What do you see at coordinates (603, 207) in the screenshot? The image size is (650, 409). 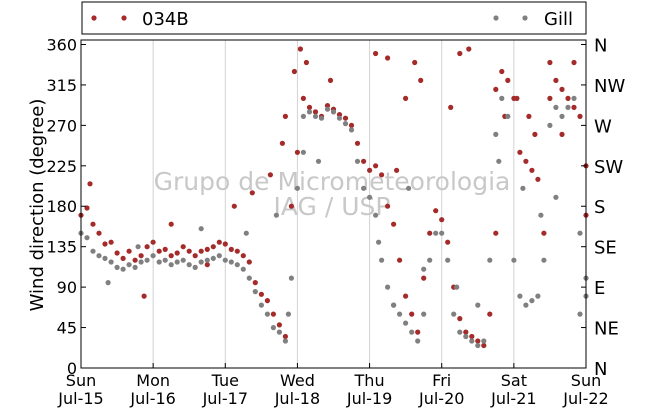 I see `y-axis-right: N NE E SE S SW W NW N` at bounding box center [603, 207].